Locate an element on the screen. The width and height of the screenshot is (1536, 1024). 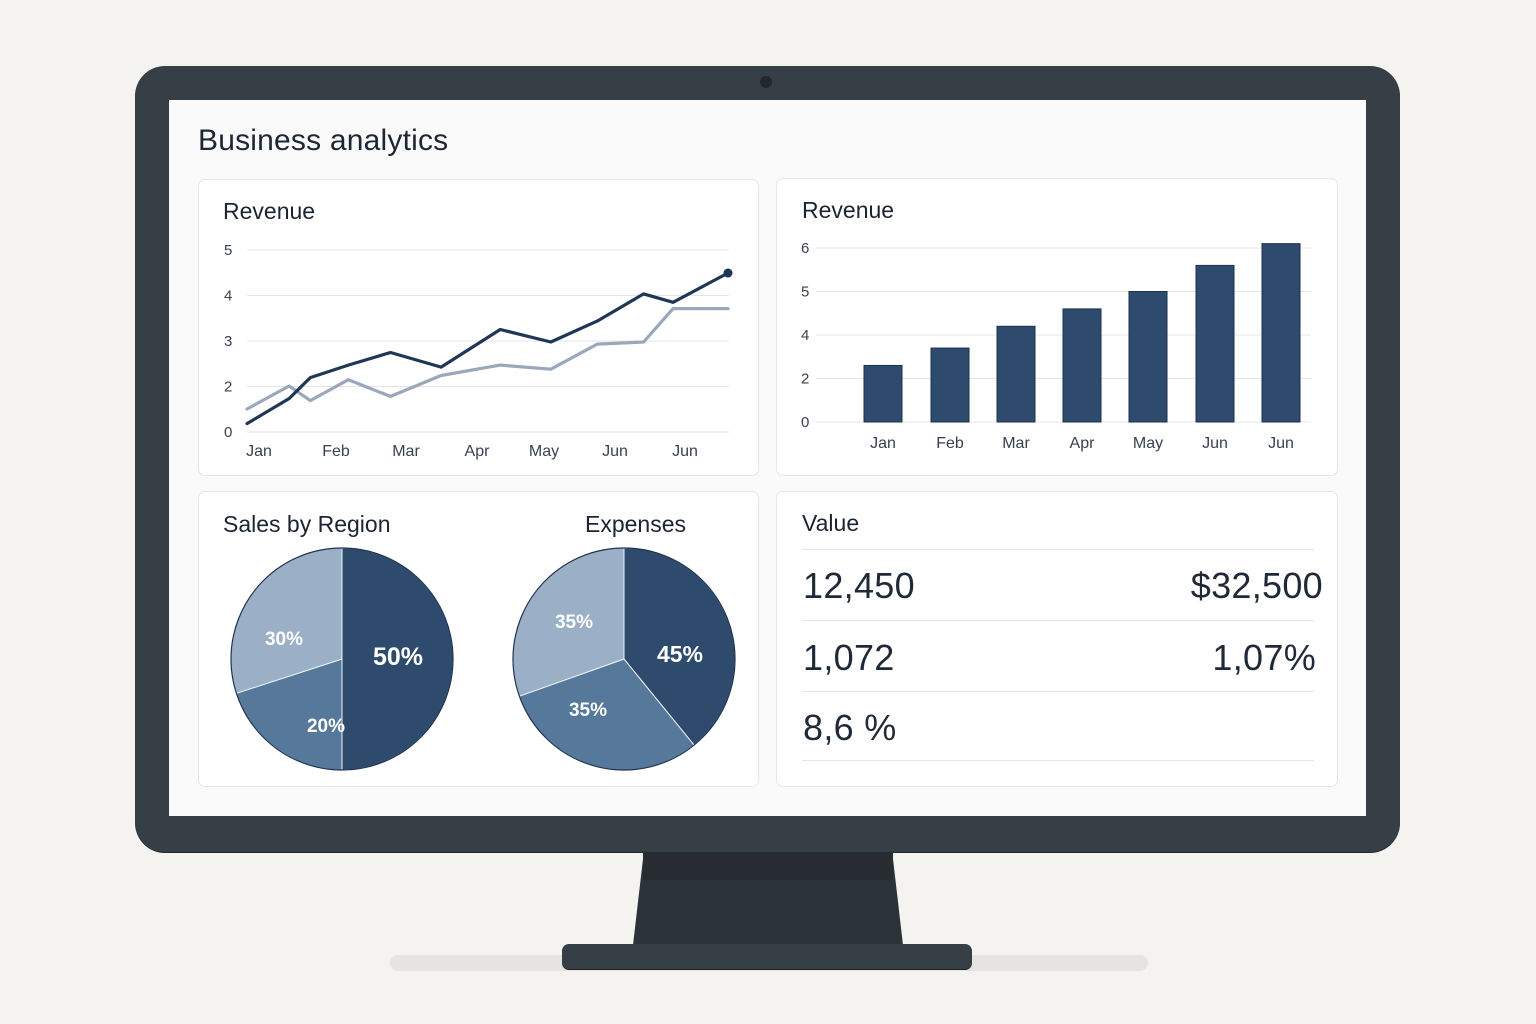
kpi-title: Value is located at coordinates (831, 523).